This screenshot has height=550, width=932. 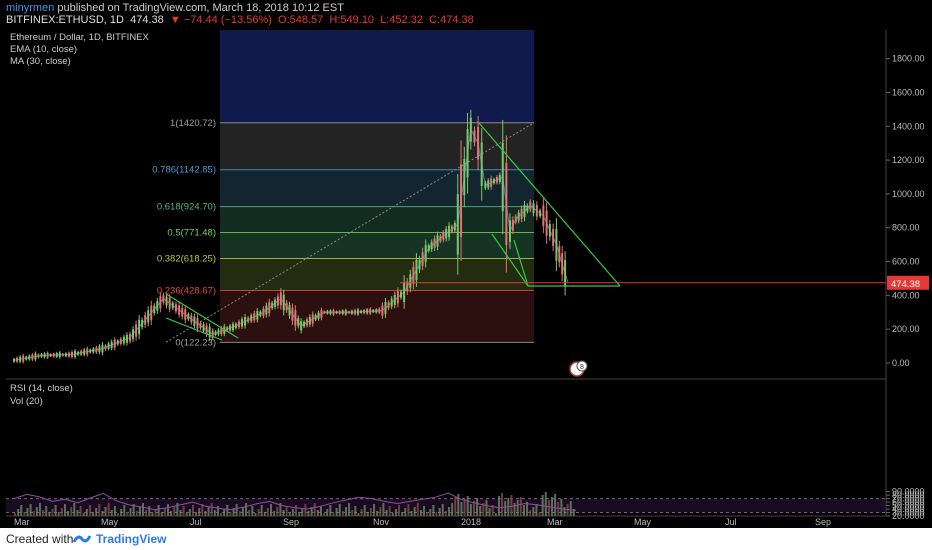 What do you see at coordinates (26, 401) in the screenshot?
I see `legend-vol: Vol (20)` at bounding box center [26, 401].